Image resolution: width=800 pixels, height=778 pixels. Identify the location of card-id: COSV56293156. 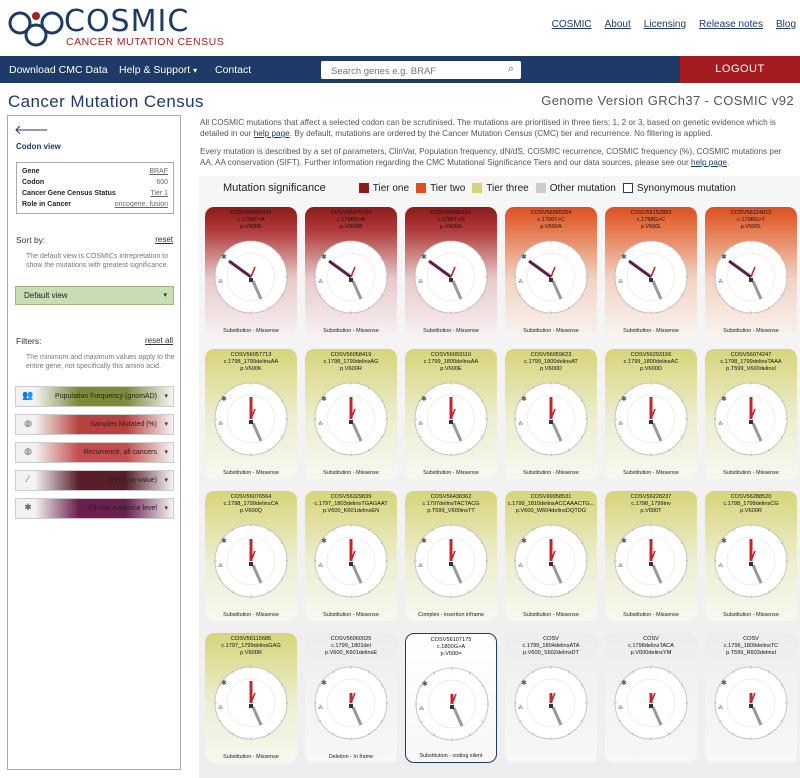
(651, 355).